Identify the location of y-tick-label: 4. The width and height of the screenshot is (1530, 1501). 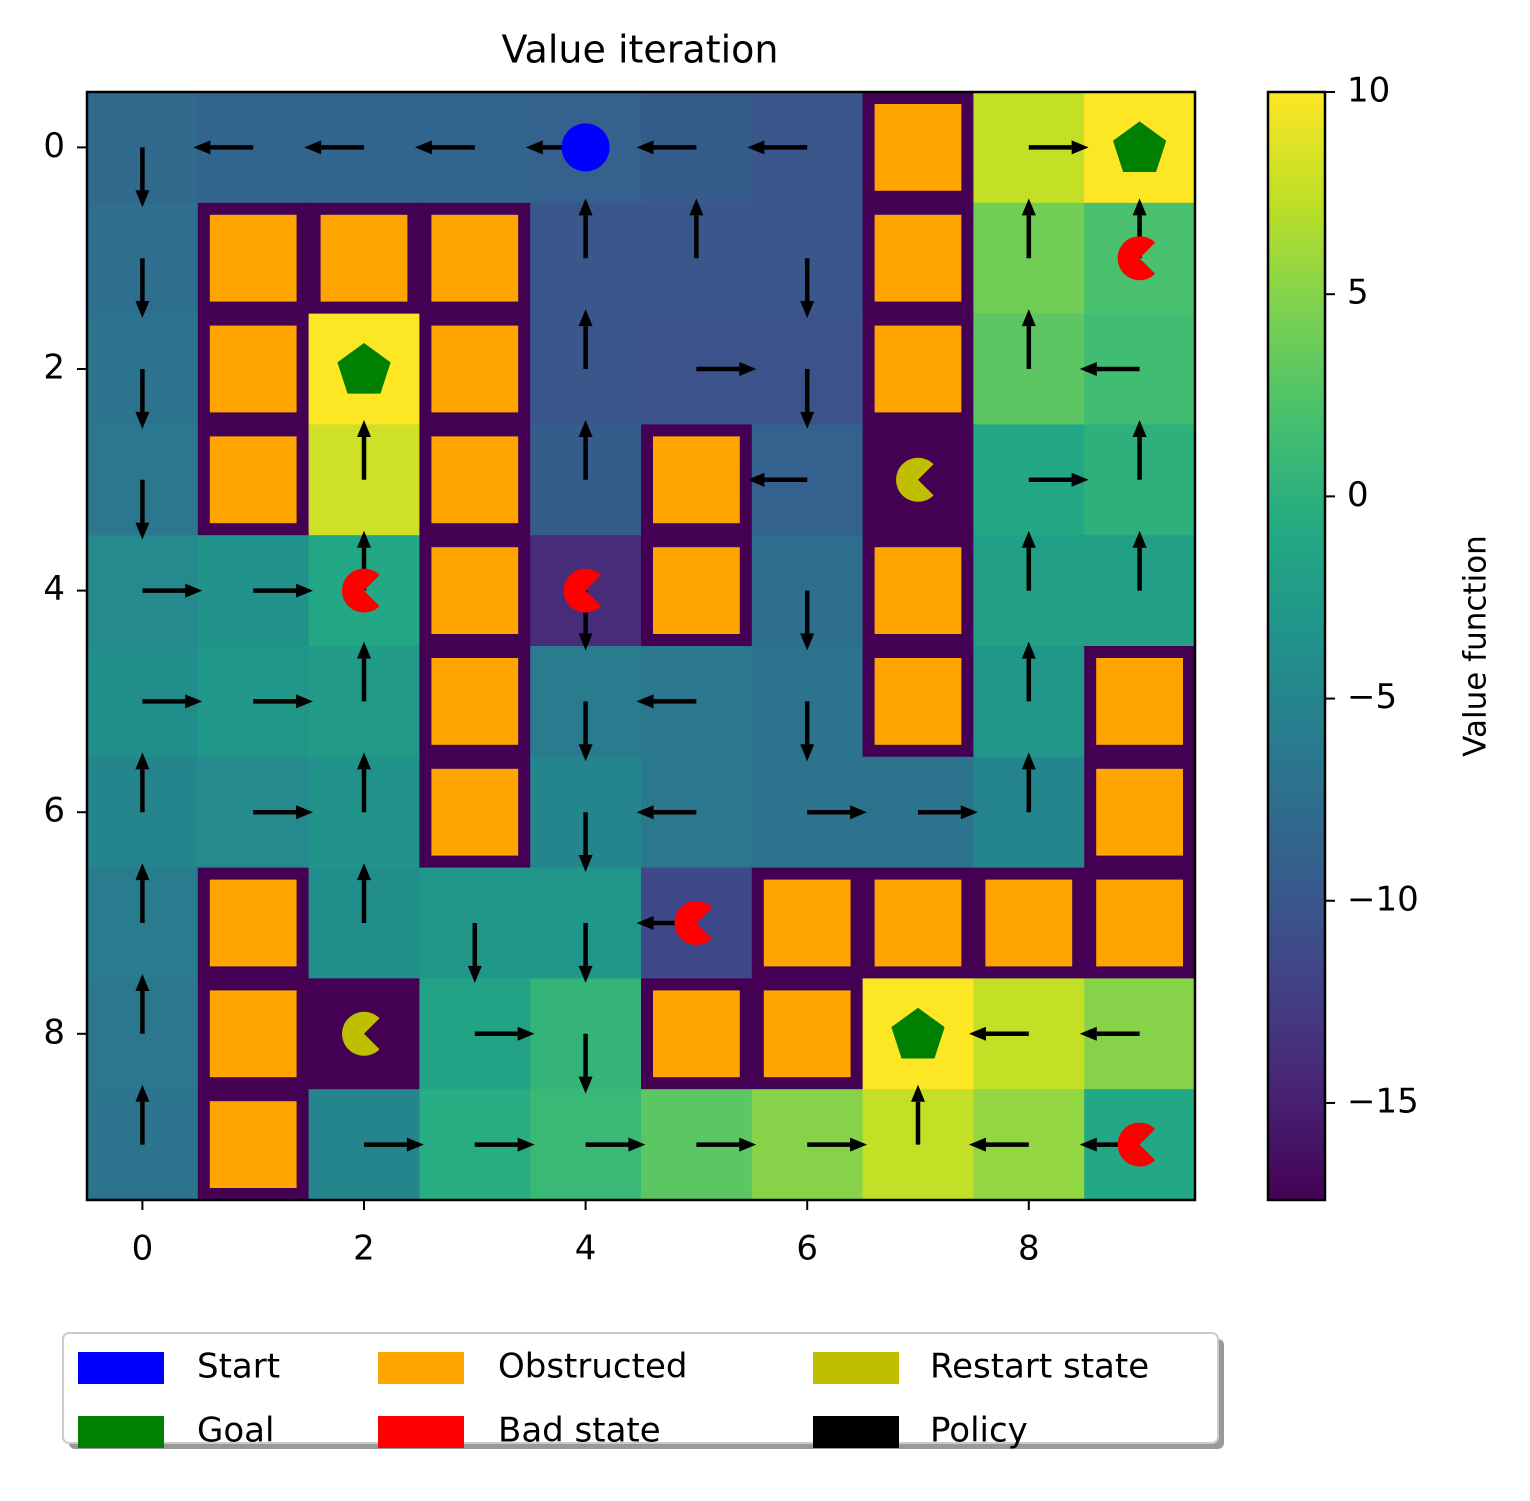
(54, 589).